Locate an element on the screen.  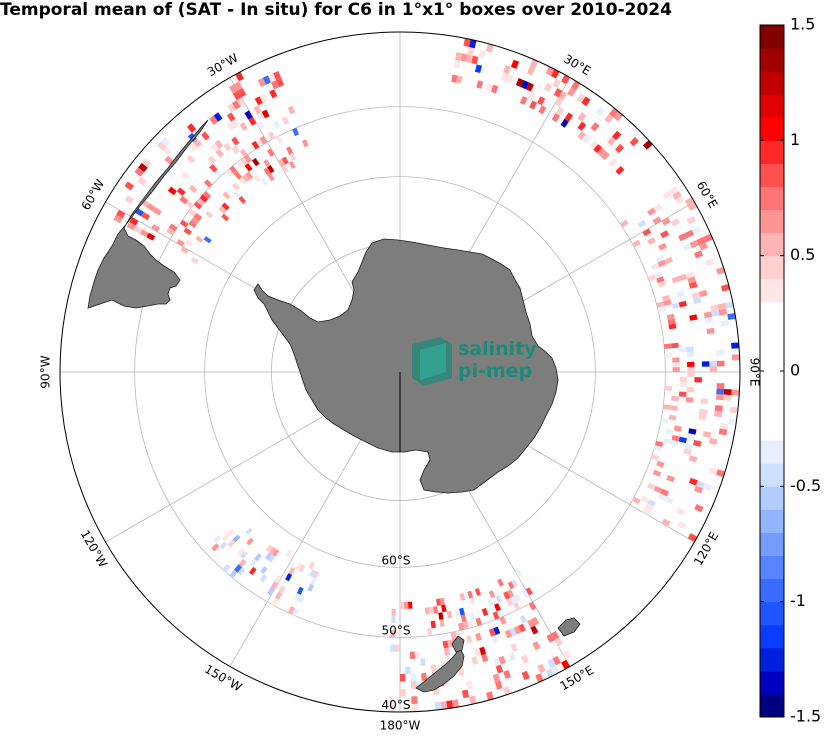
tasmania-landmass is located at coordinates (569, 627).